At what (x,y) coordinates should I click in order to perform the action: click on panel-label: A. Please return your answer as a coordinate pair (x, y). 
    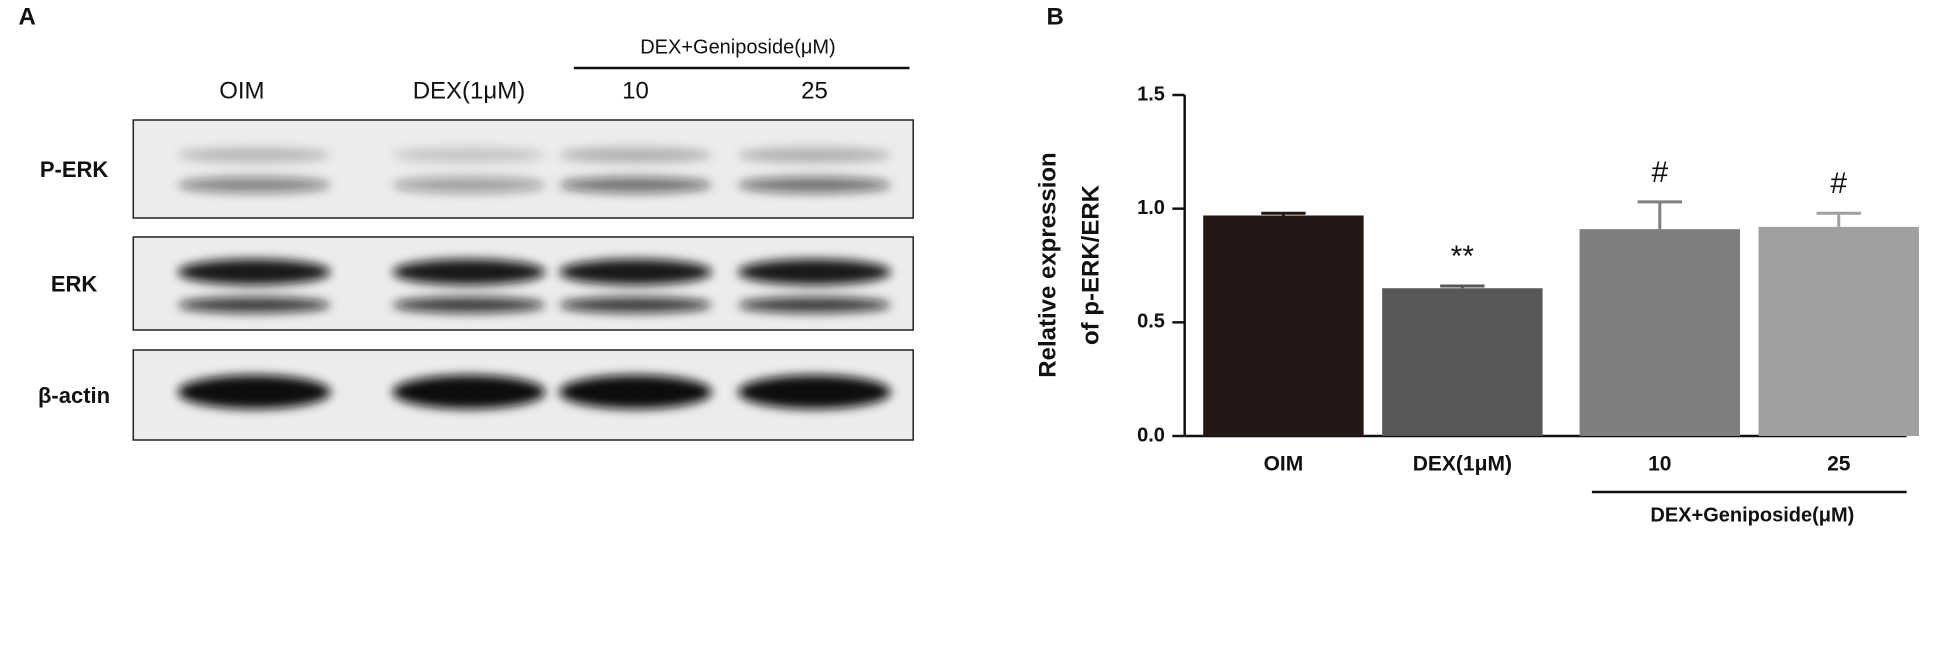
    Looking at the image, I should click on (27, 16).